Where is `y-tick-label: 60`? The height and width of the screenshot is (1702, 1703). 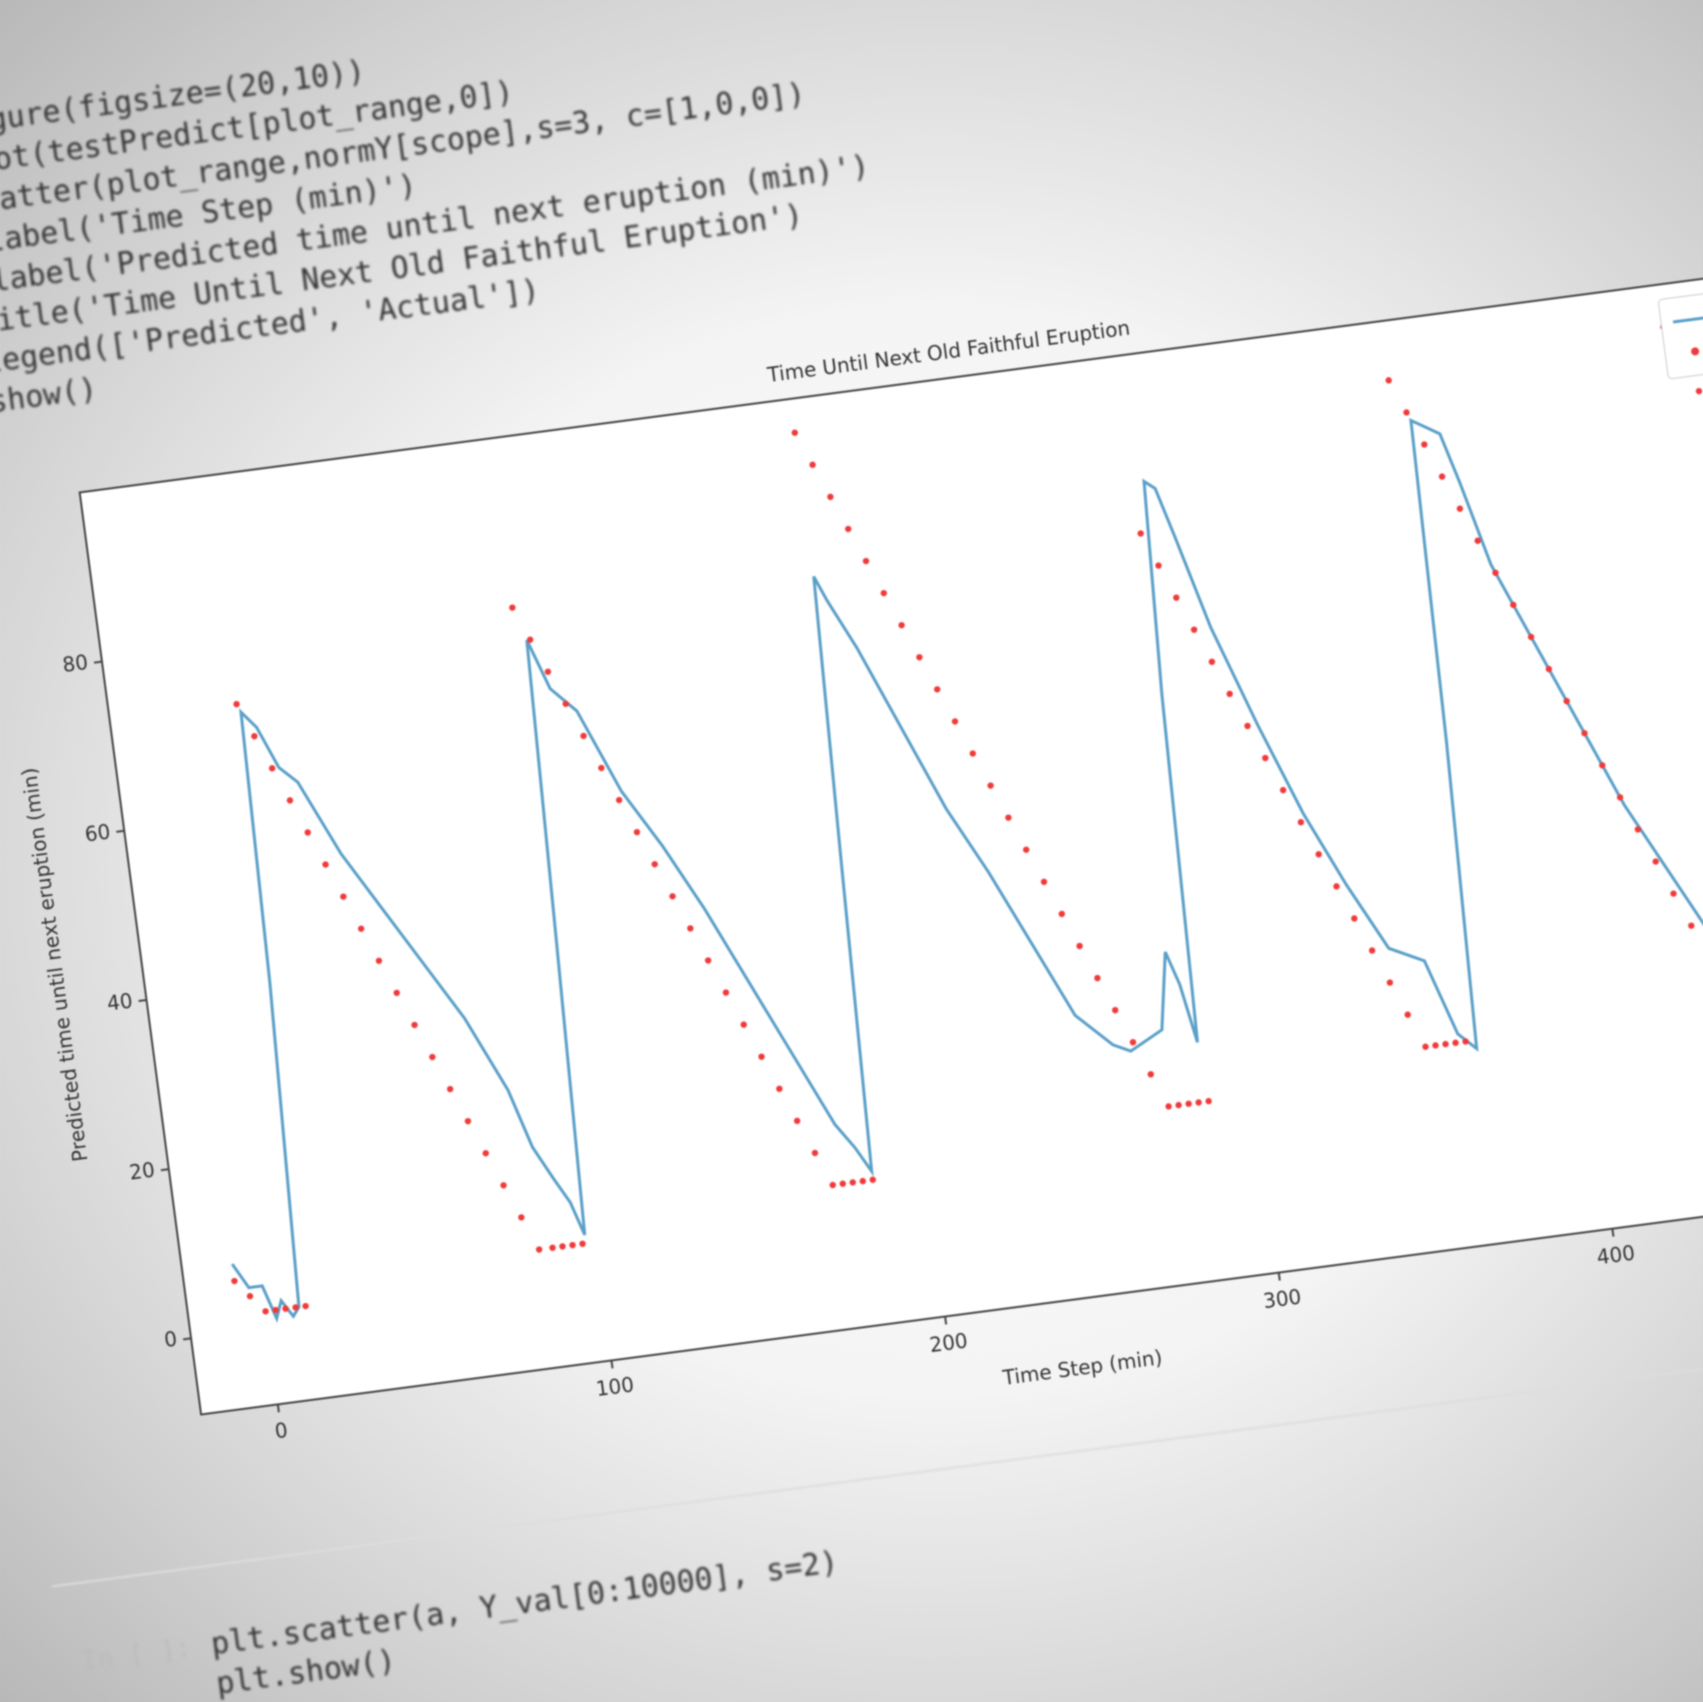 y-tick-label: 60 is located at coordinates (97, 832).